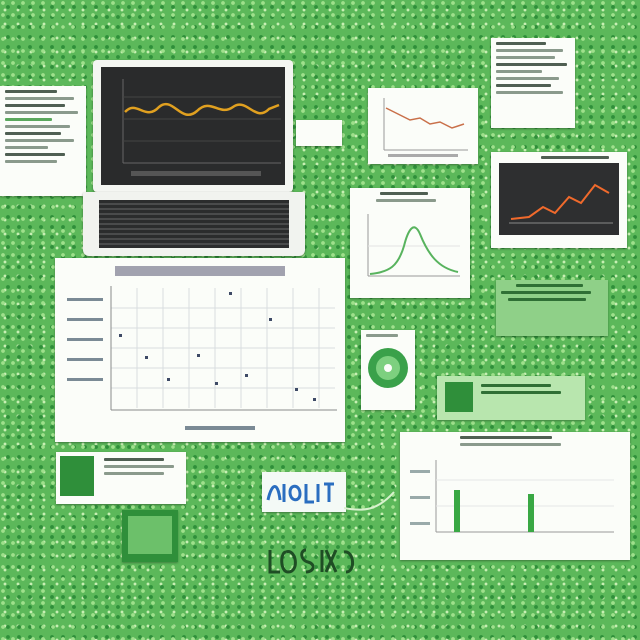 This screenshot has width=640, height=640. I want to click on bar-chart-card, so click(515, 496).